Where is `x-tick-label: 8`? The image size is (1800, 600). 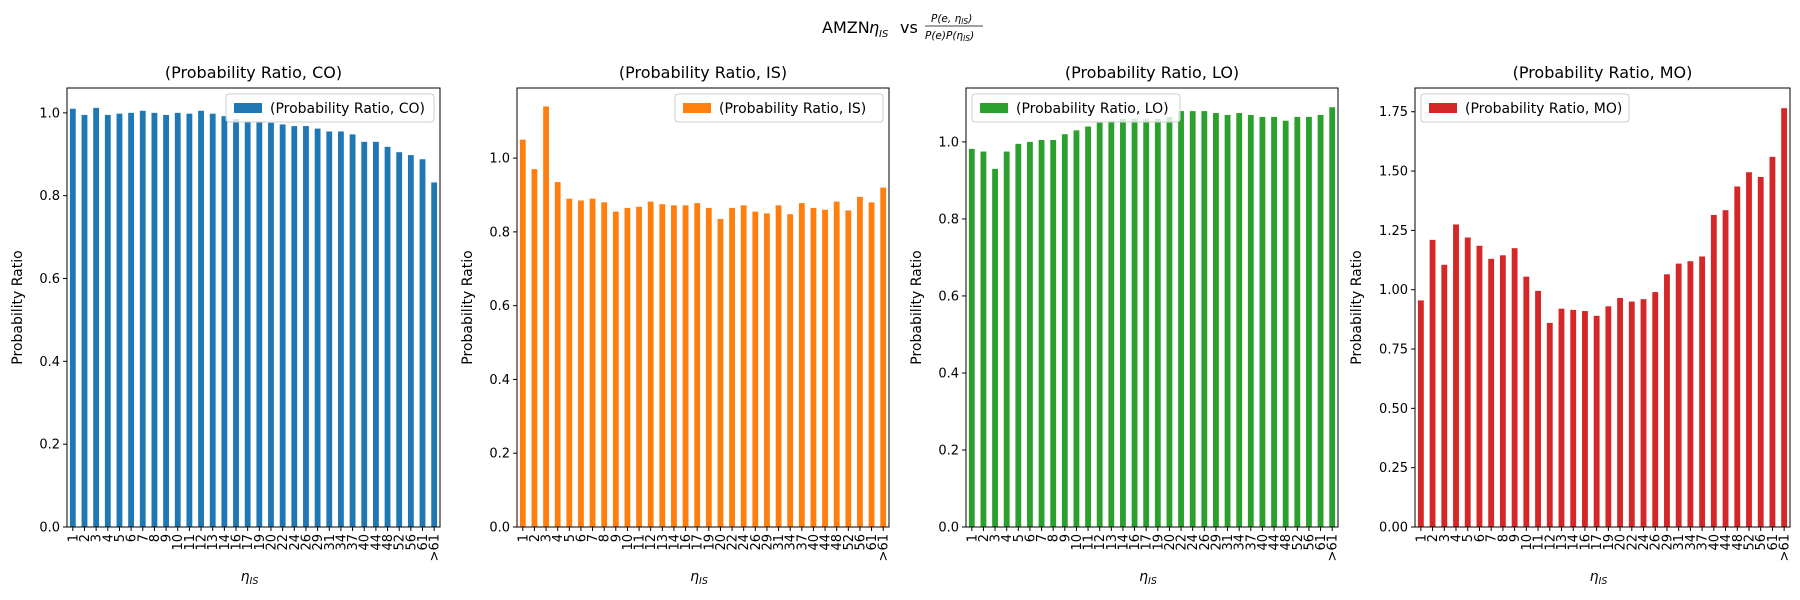 x-tick-label: 8 is located at coordinates (605, 538).